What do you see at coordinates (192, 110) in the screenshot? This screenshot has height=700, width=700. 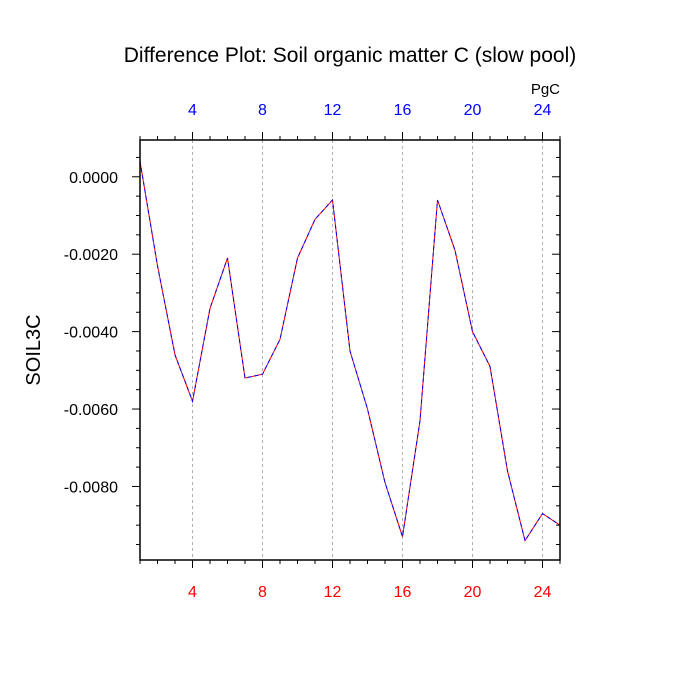 I see `x-tick-label-top: 4` at bounding box center [192, 110].